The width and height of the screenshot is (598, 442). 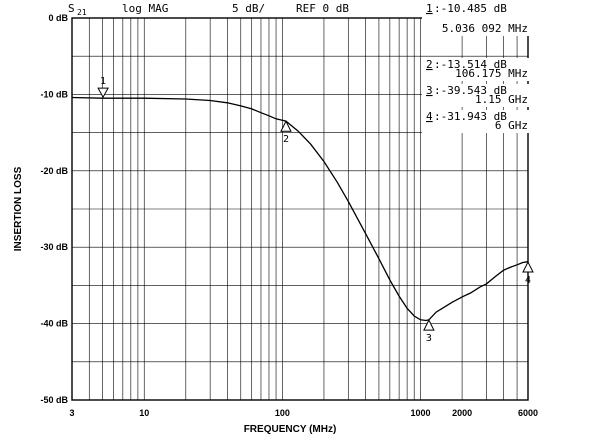 What do you see at coordinates (58, 18) in the screenshot?
I see `y-tick-label: 0 dB` at bounding box center [58, 18].